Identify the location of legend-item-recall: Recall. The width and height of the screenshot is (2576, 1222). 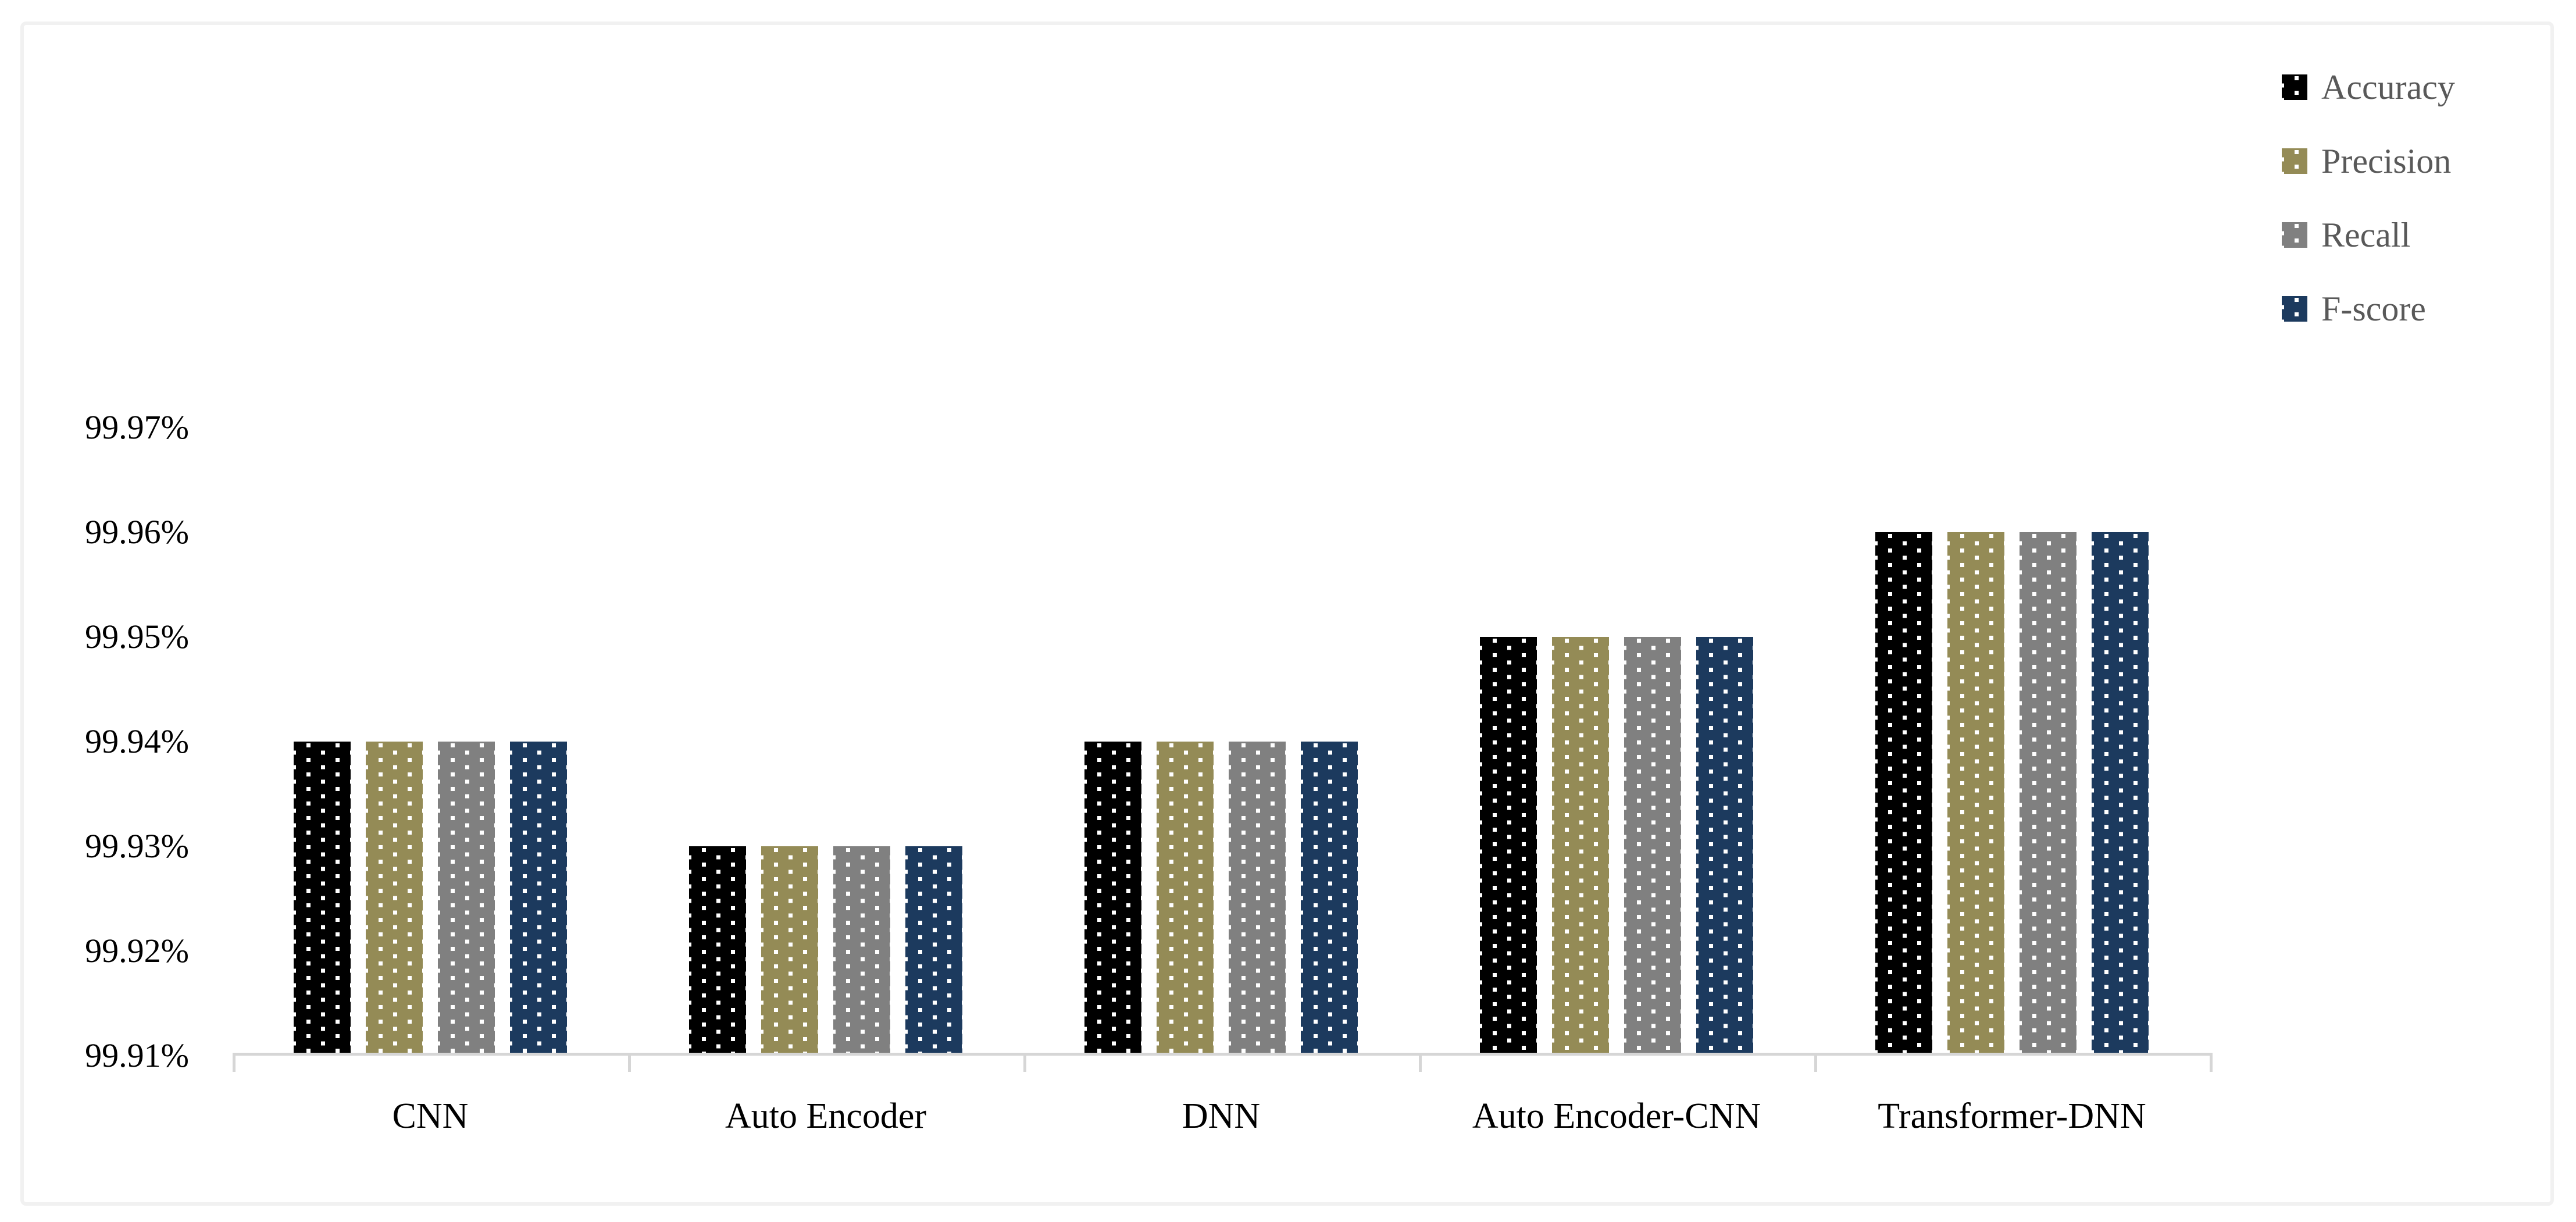
(2346, 235).